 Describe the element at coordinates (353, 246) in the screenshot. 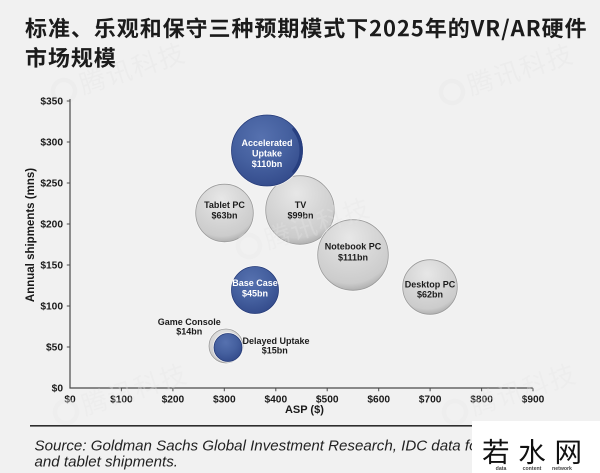

I see `svg-text: Notebook PC` at that location.